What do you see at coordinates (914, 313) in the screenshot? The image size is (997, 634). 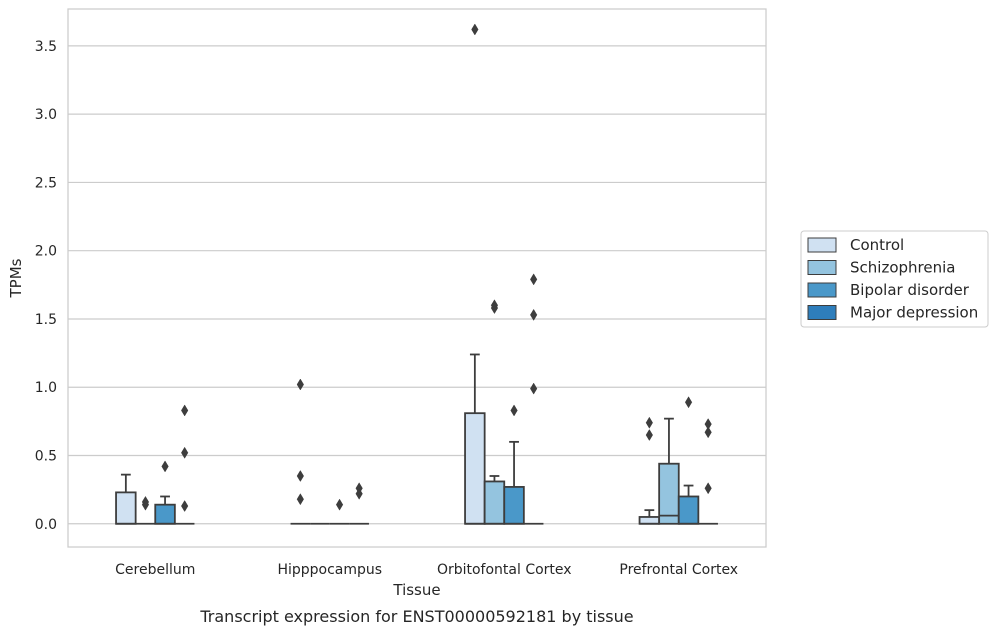 I see `legend-label: Major depression` at bounding box center [914, 313].